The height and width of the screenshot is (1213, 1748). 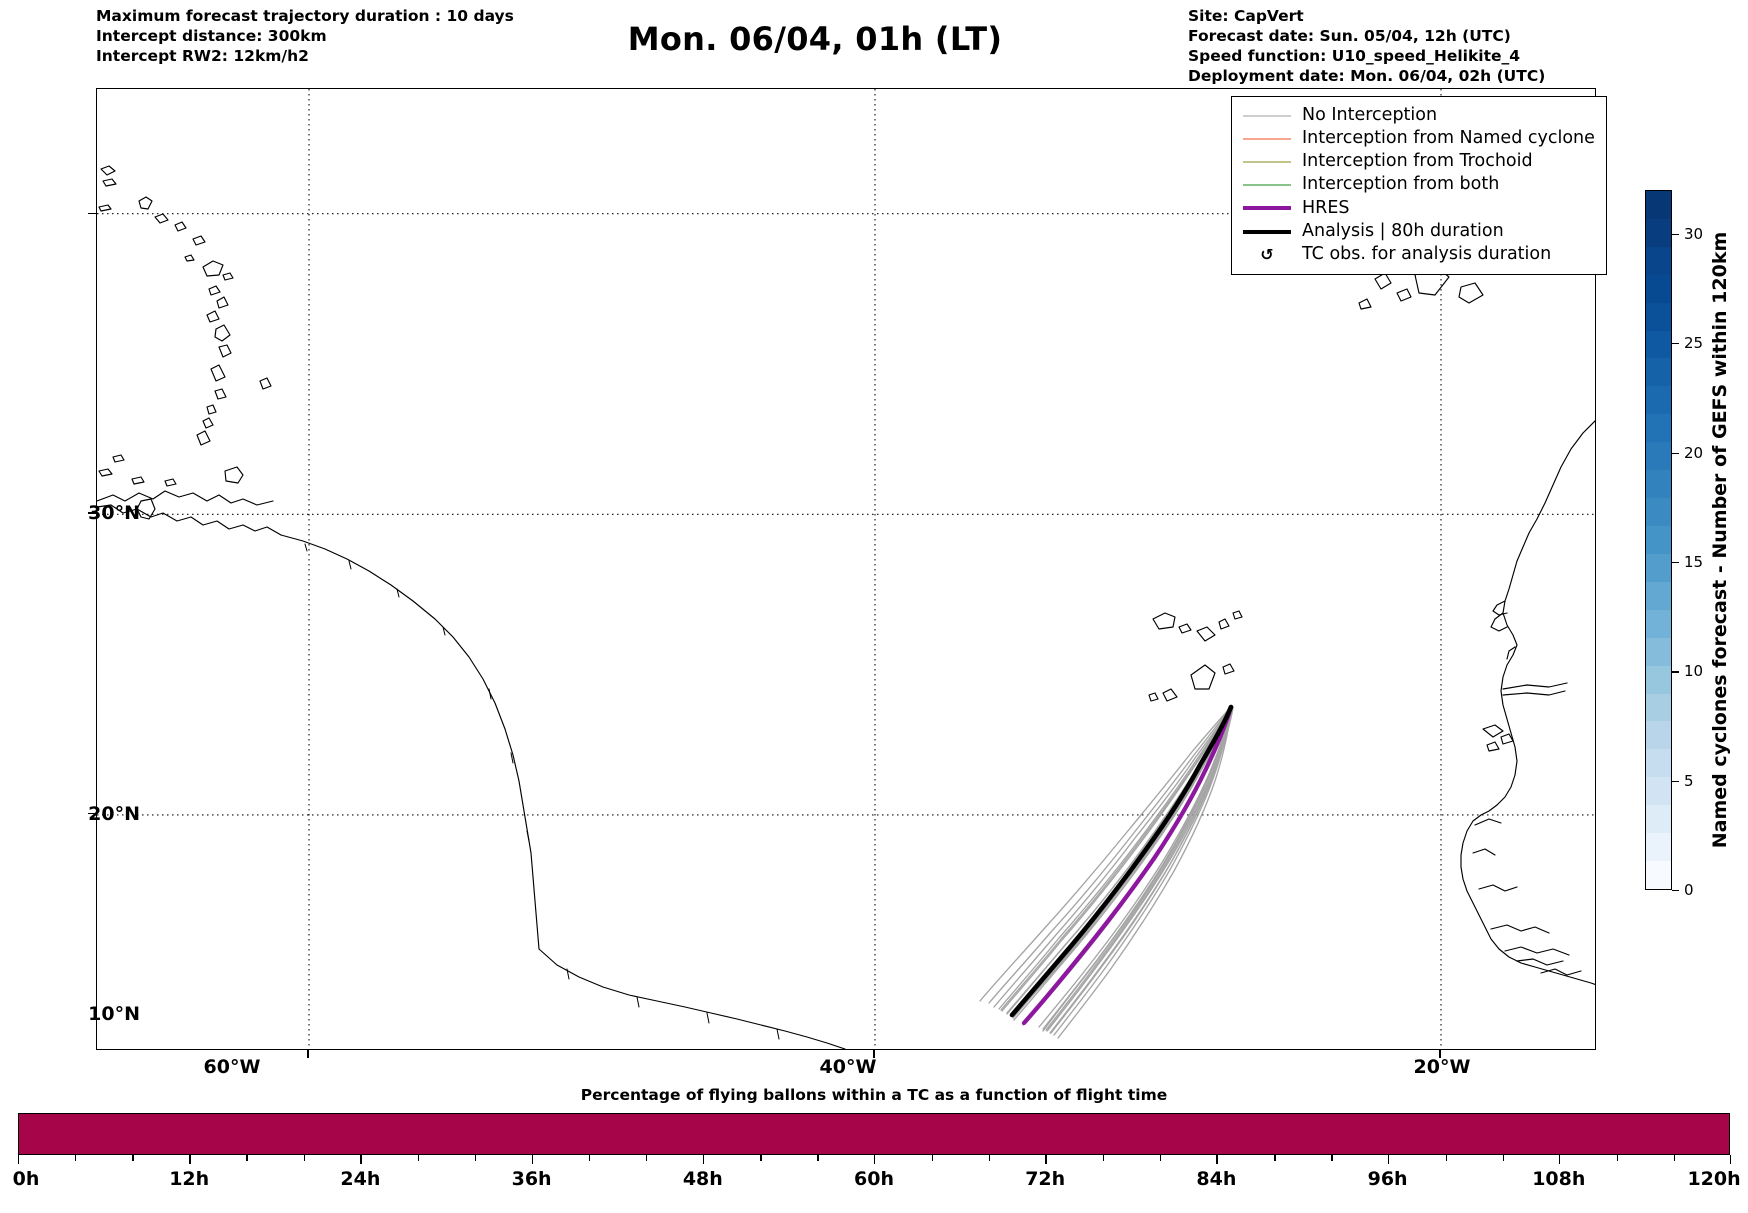 What do you see at coordinates (702, 1179) in the screenshot?
I see `pct-label-48h: 48h` at bounding box center [702, 1179].